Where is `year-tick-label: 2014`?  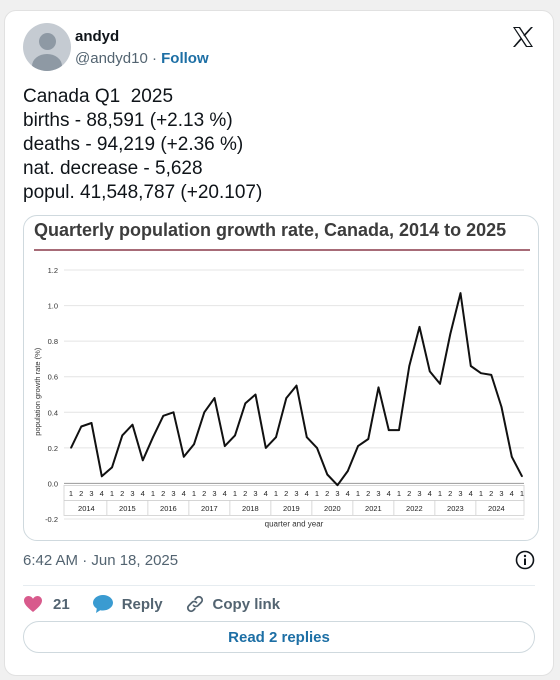 year-tick-label: 2014 is located at coordinates (86, 508).